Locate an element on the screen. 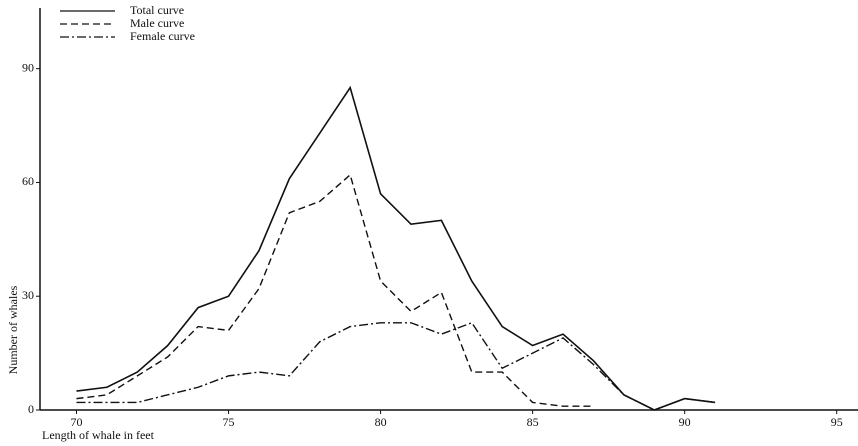 The image size is (858, 446). x-tick-label: 70 is located at coordinates (76, 422).